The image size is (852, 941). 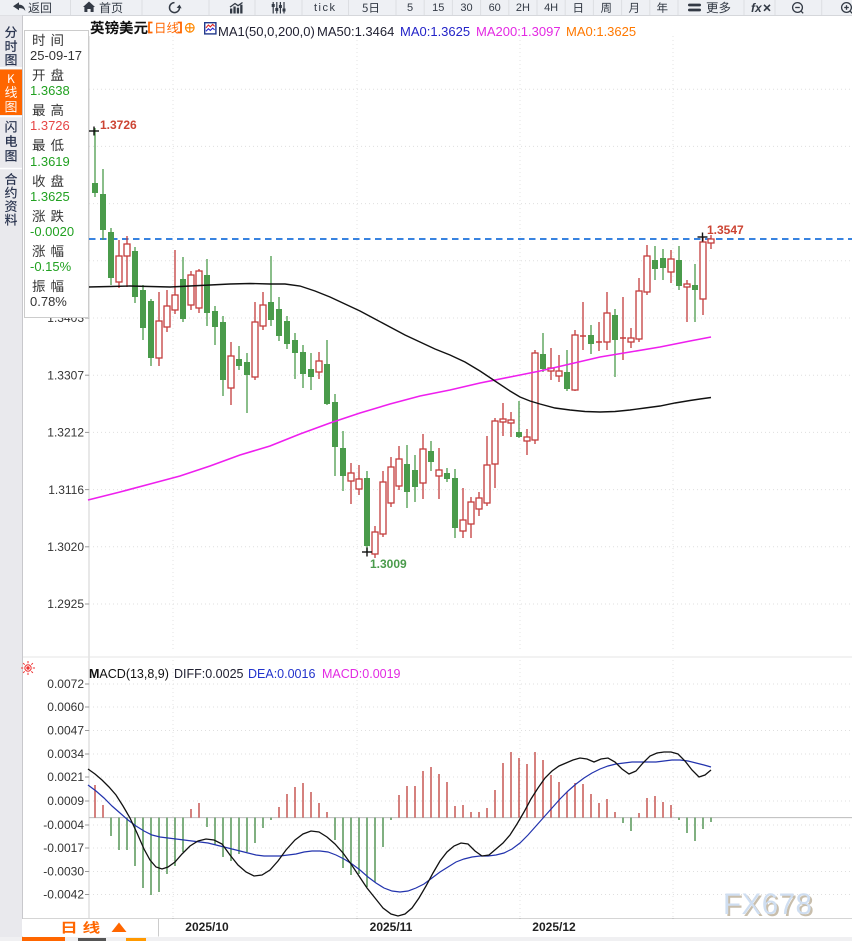 I want to click on svg-text: 1.3307, so click(x=65, y=375).